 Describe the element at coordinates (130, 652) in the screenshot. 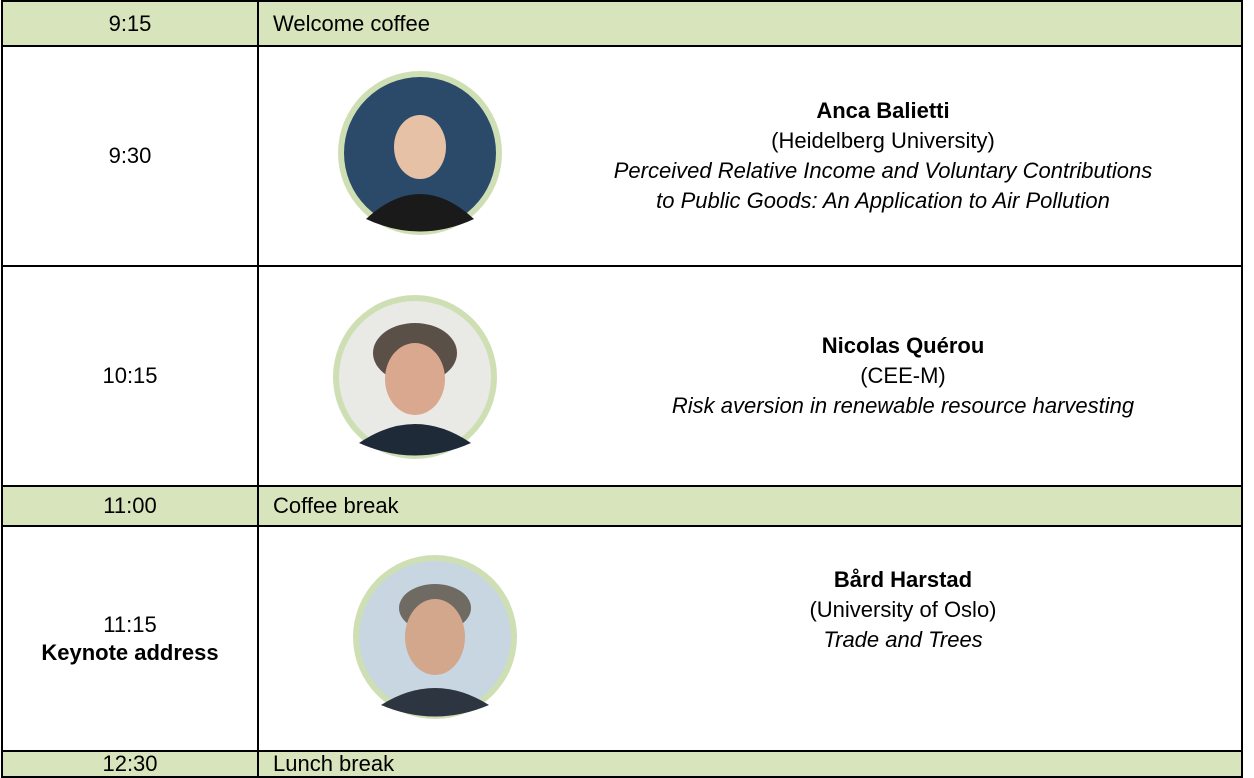

I see `keynote-label: Keynote address` at that location.